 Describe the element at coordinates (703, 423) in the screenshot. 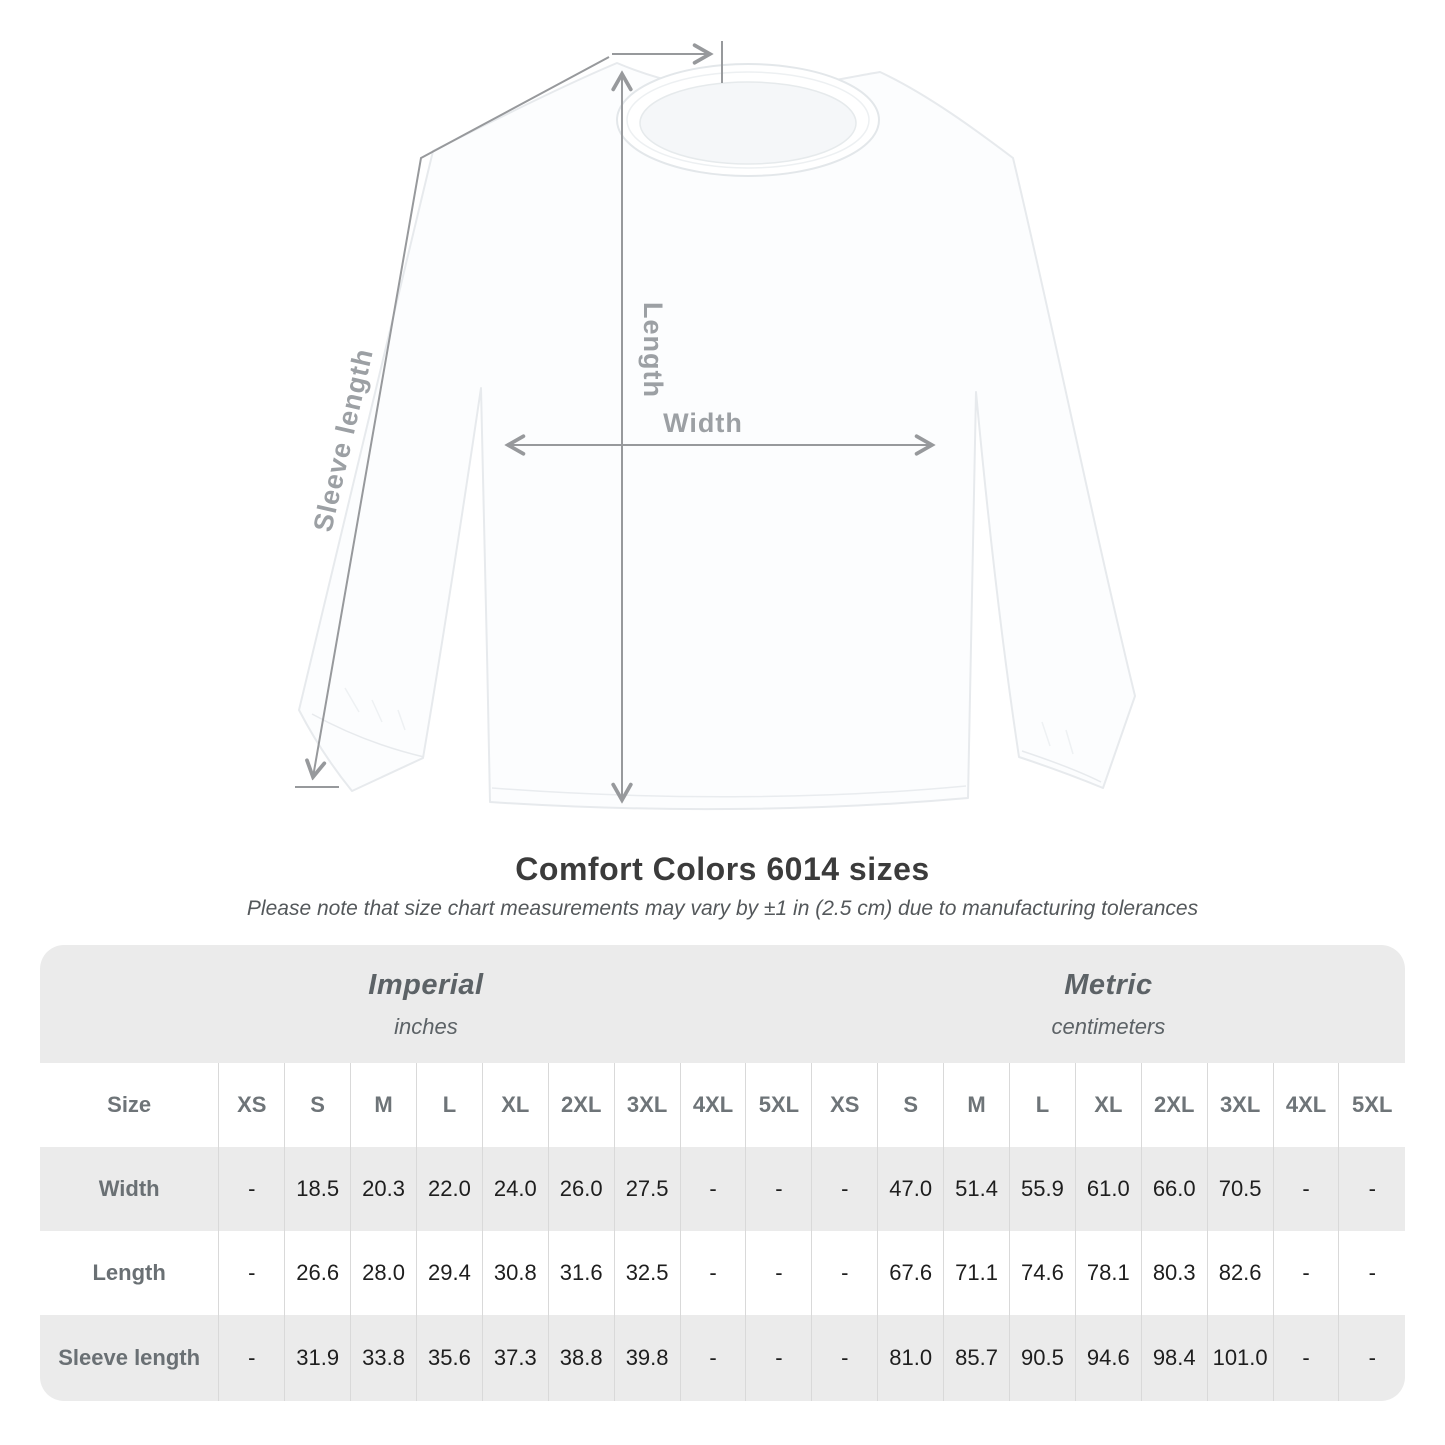

I see `width-label: Width` at that location.